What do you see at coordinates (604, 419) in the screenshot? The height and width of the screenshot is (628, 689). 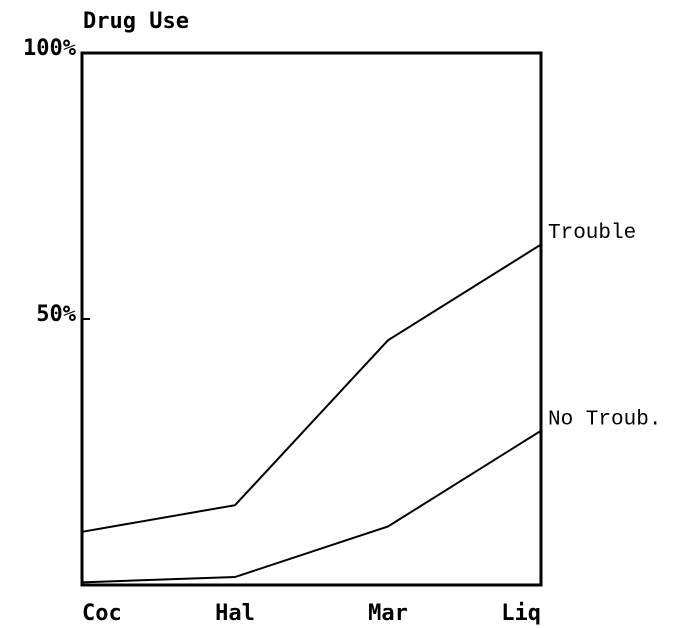 I see `series-label: No Troub.` at bounding box center [604, 419].